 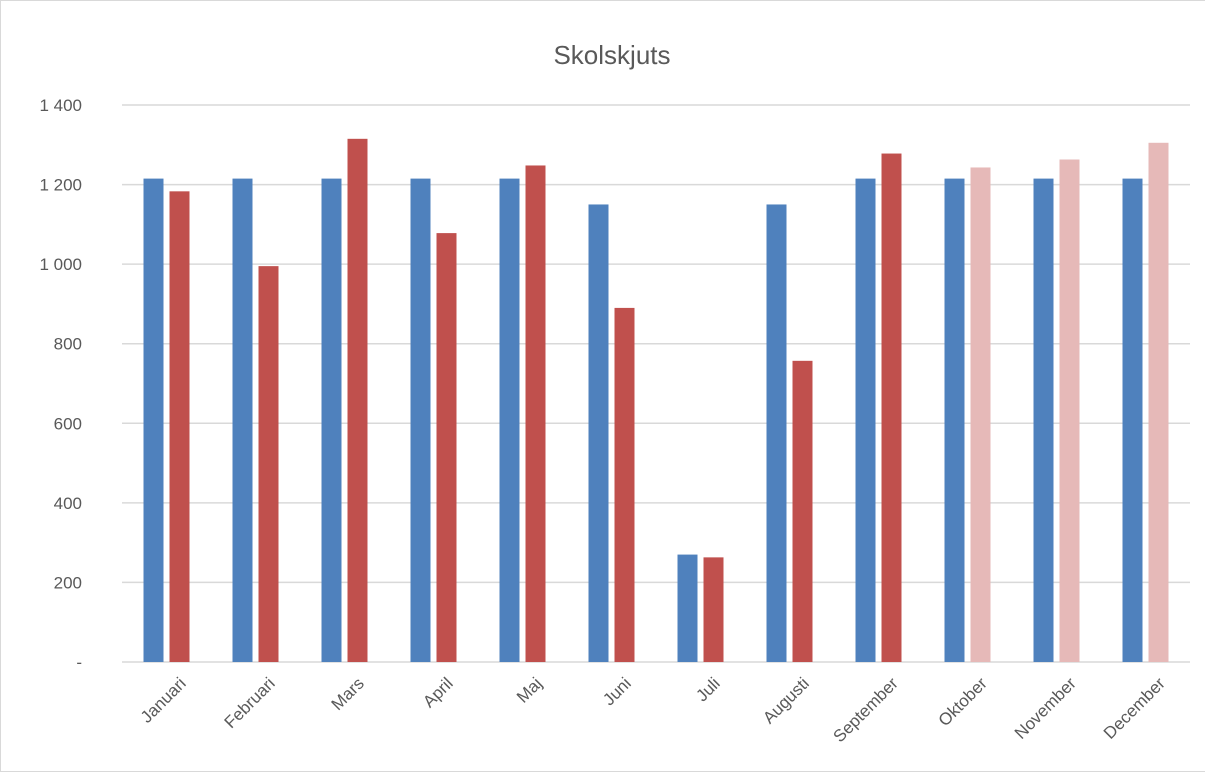 I want to click on bar-series-1-september, so click(x=865, y=420).